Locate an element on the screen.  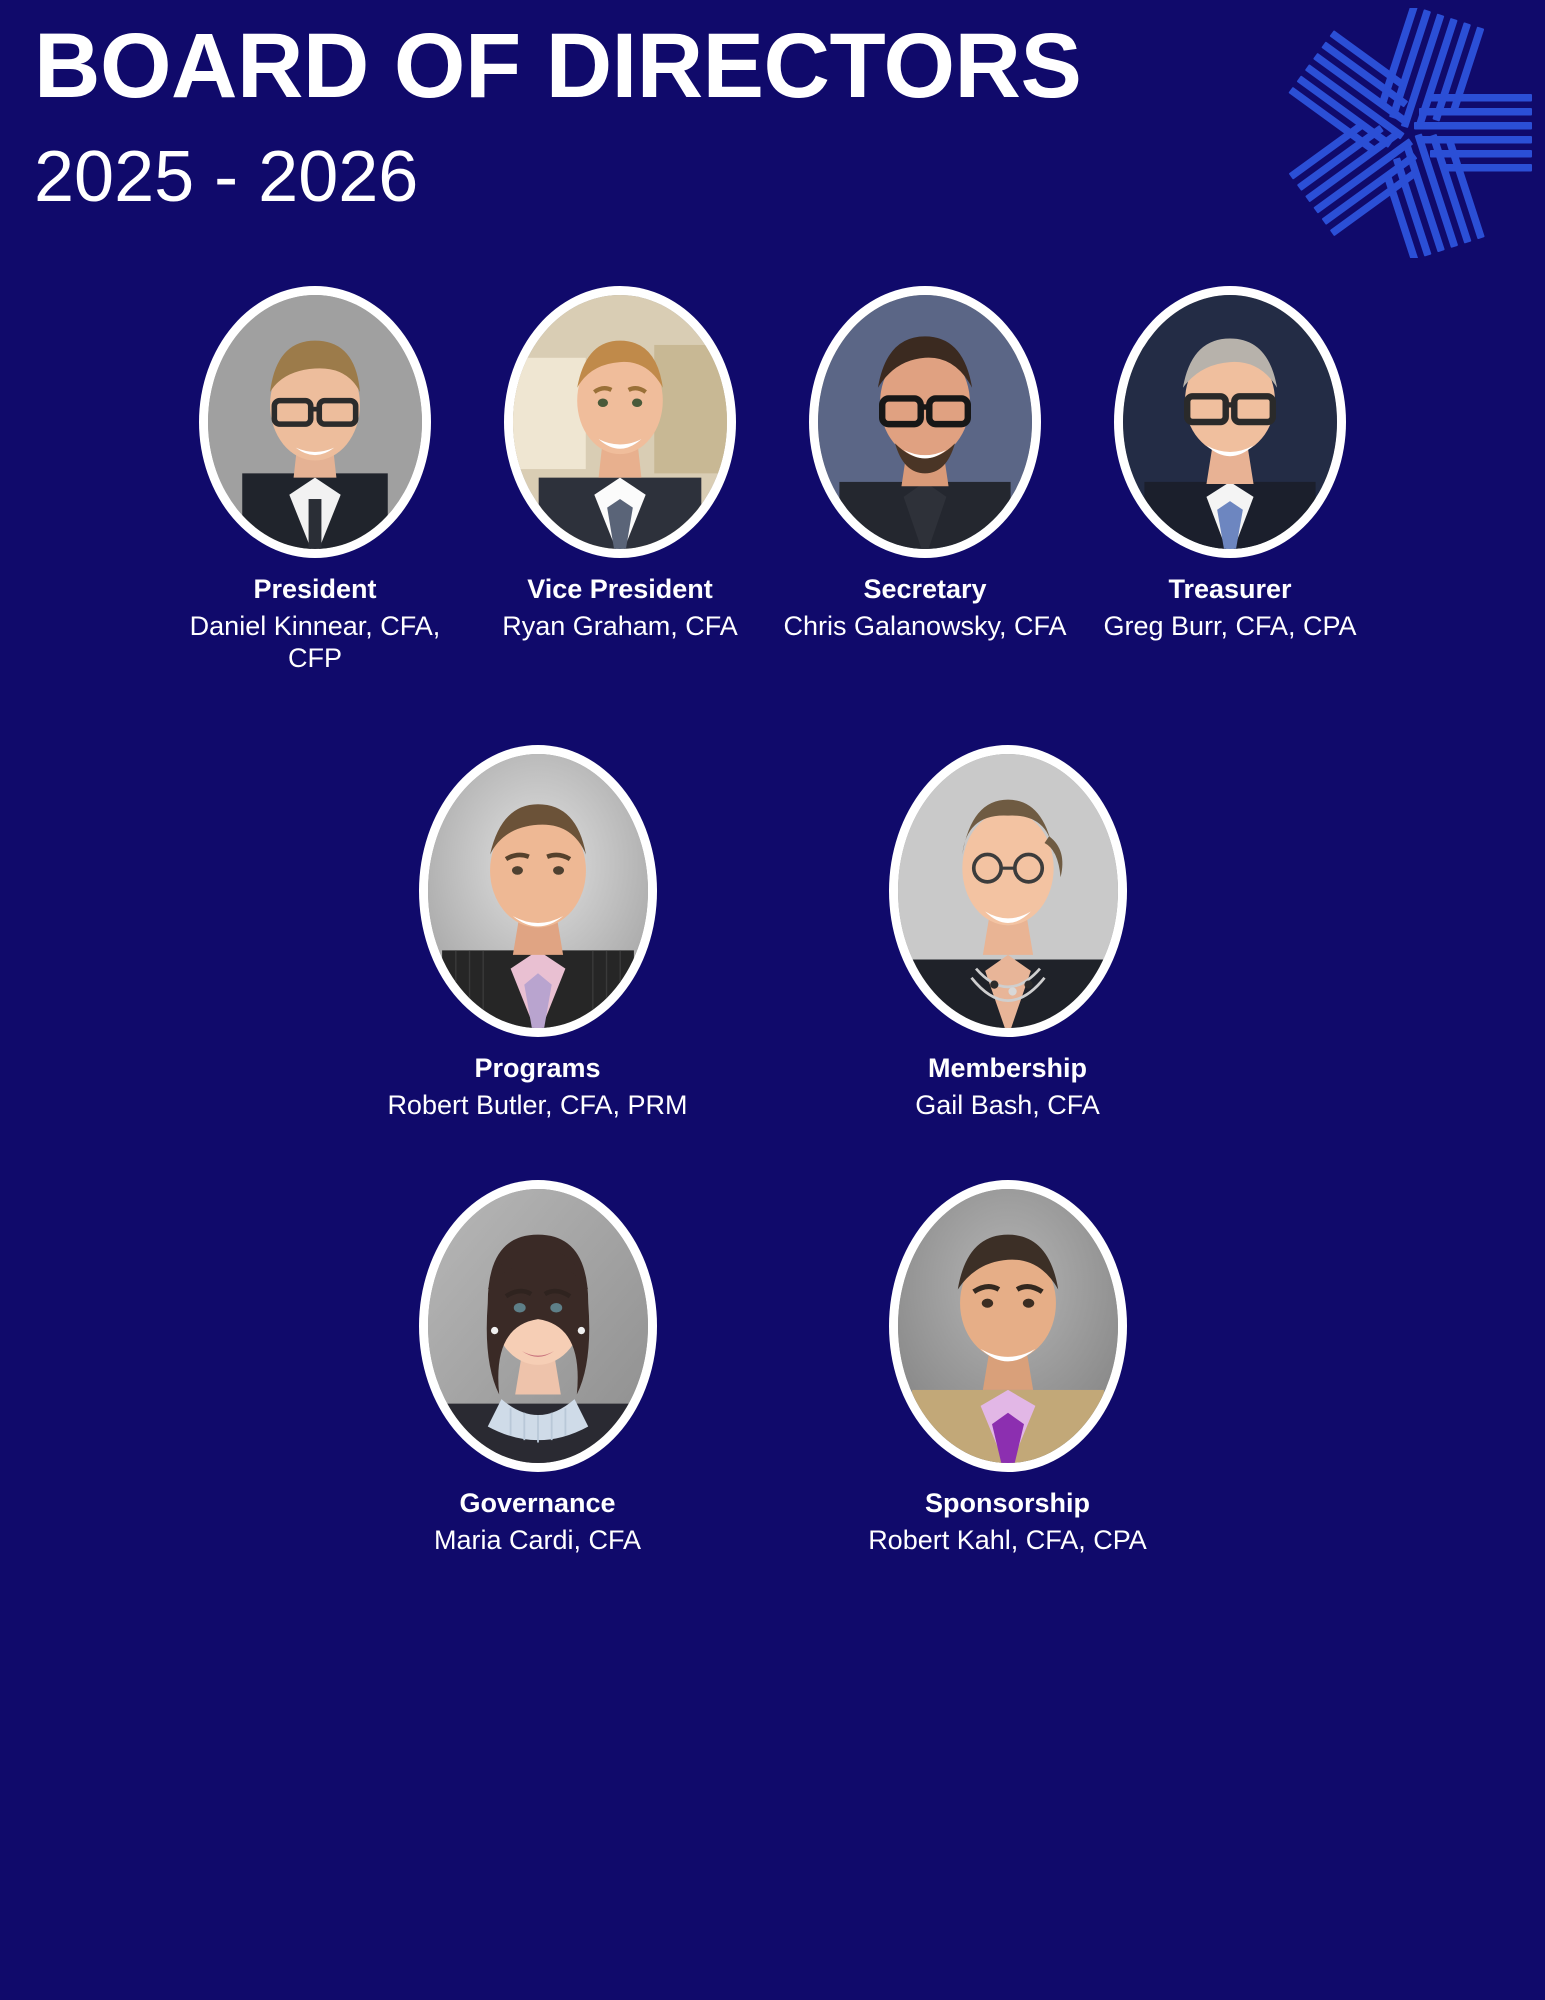
member-name: Gail Bash, CFA is located at coordinates (1007, 1104).